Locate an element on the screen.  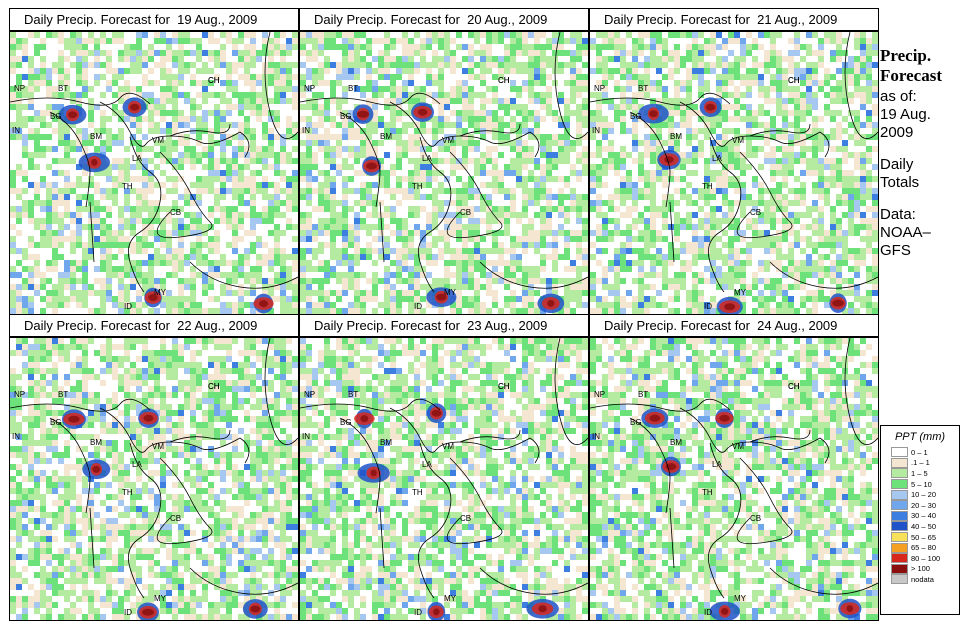
text-line: 2009 is located at coordinates (897, 132).